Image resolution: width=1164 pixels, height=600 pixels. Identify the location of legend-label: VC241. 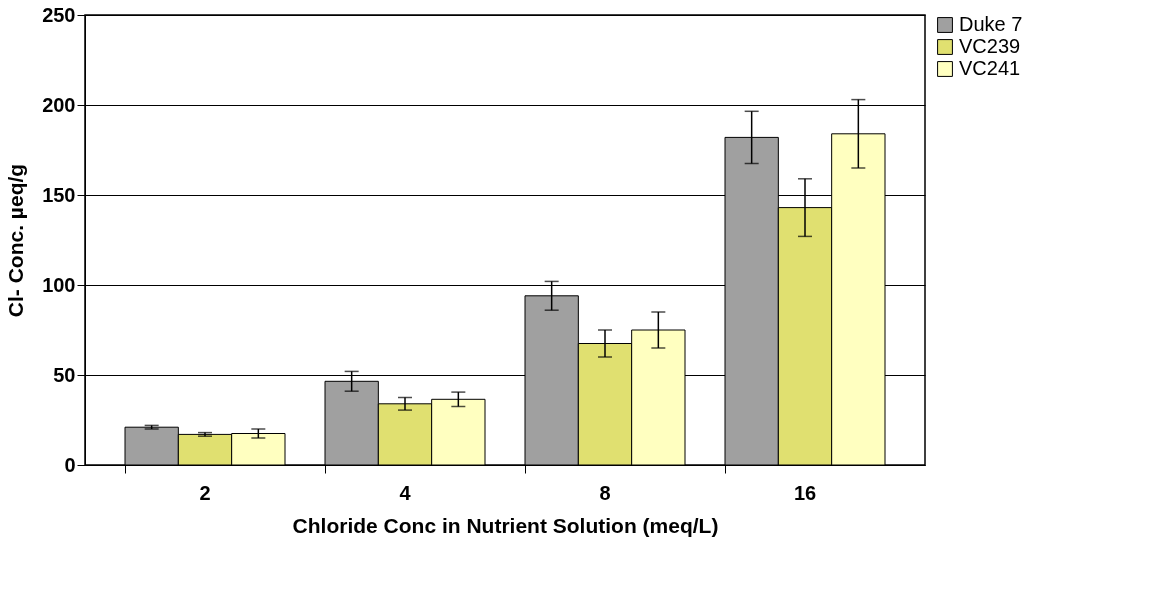
(990, 68).